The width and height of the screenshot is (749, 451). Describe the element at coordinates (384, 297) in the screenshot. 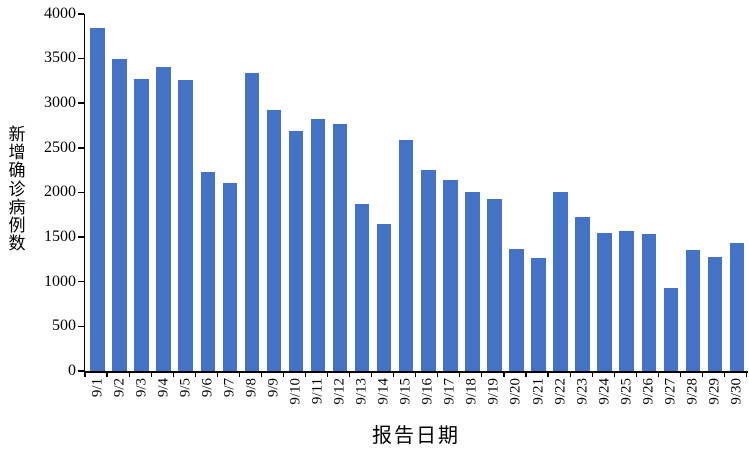

I see `bar-9/14` at that location.